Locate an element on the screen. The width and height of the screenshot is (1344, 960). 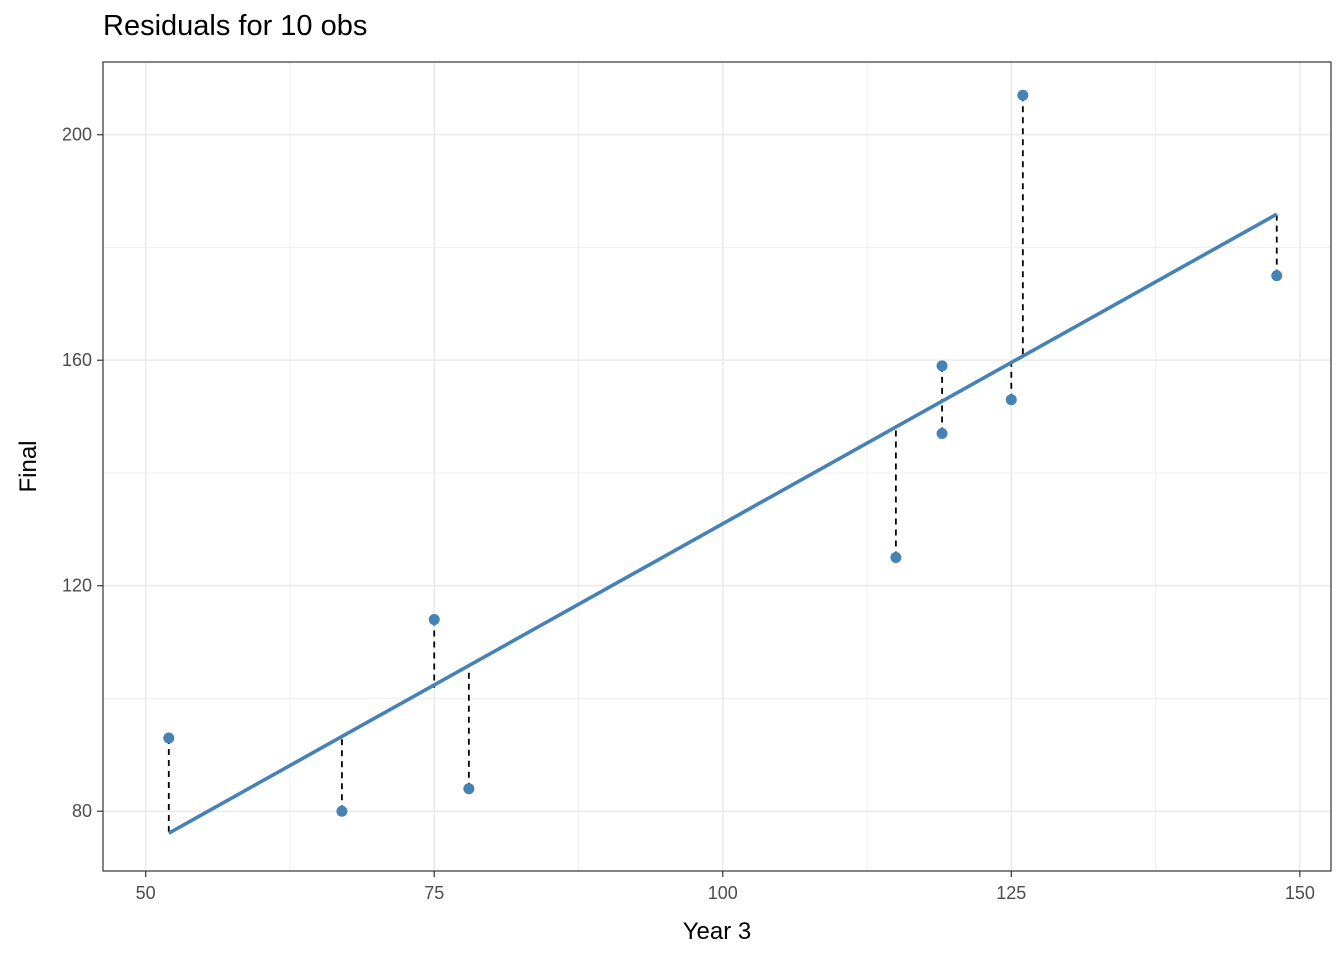
x-axis-ticks: 50 75 100 125 150 is located at coordinates (725, 887).